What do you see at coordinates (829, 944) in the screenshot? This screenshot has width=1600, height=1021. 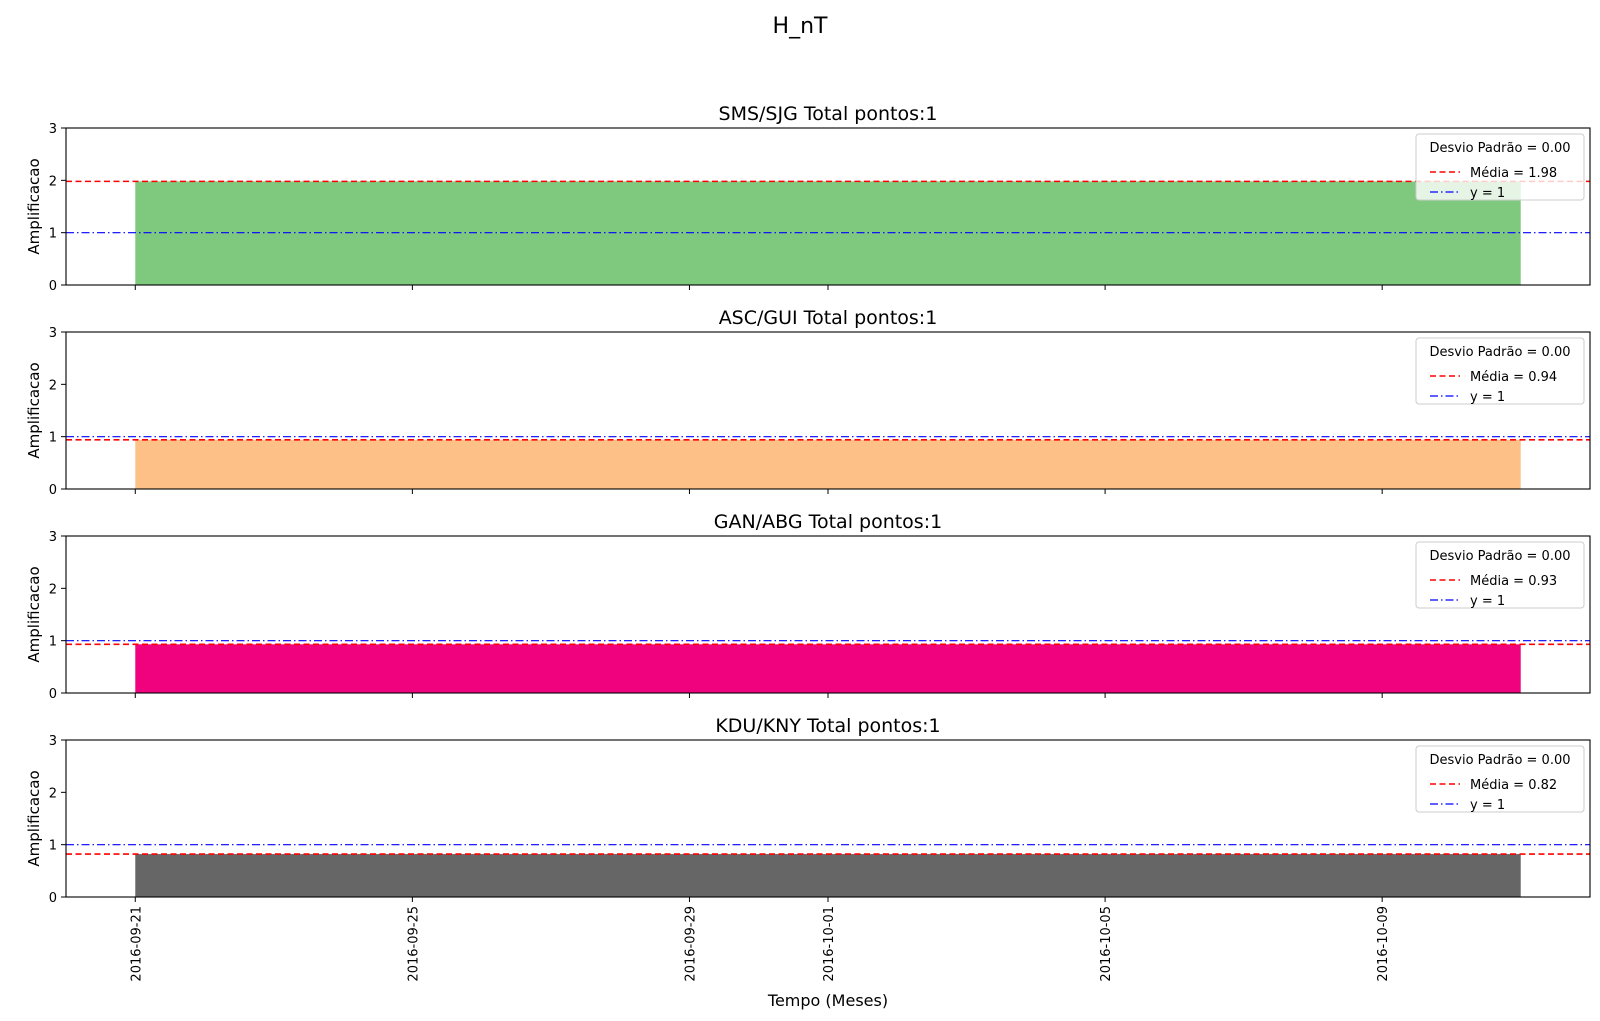 I see `x-tick-label: 2016-10-01` at bounding box center [829, 944].